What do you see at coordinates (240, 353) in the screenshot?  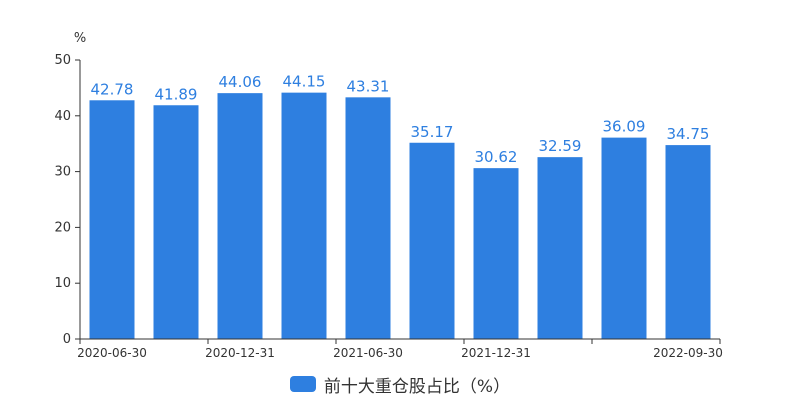 I see `x-tick-label: 2020-12-31` at bounding box center [240, 353].